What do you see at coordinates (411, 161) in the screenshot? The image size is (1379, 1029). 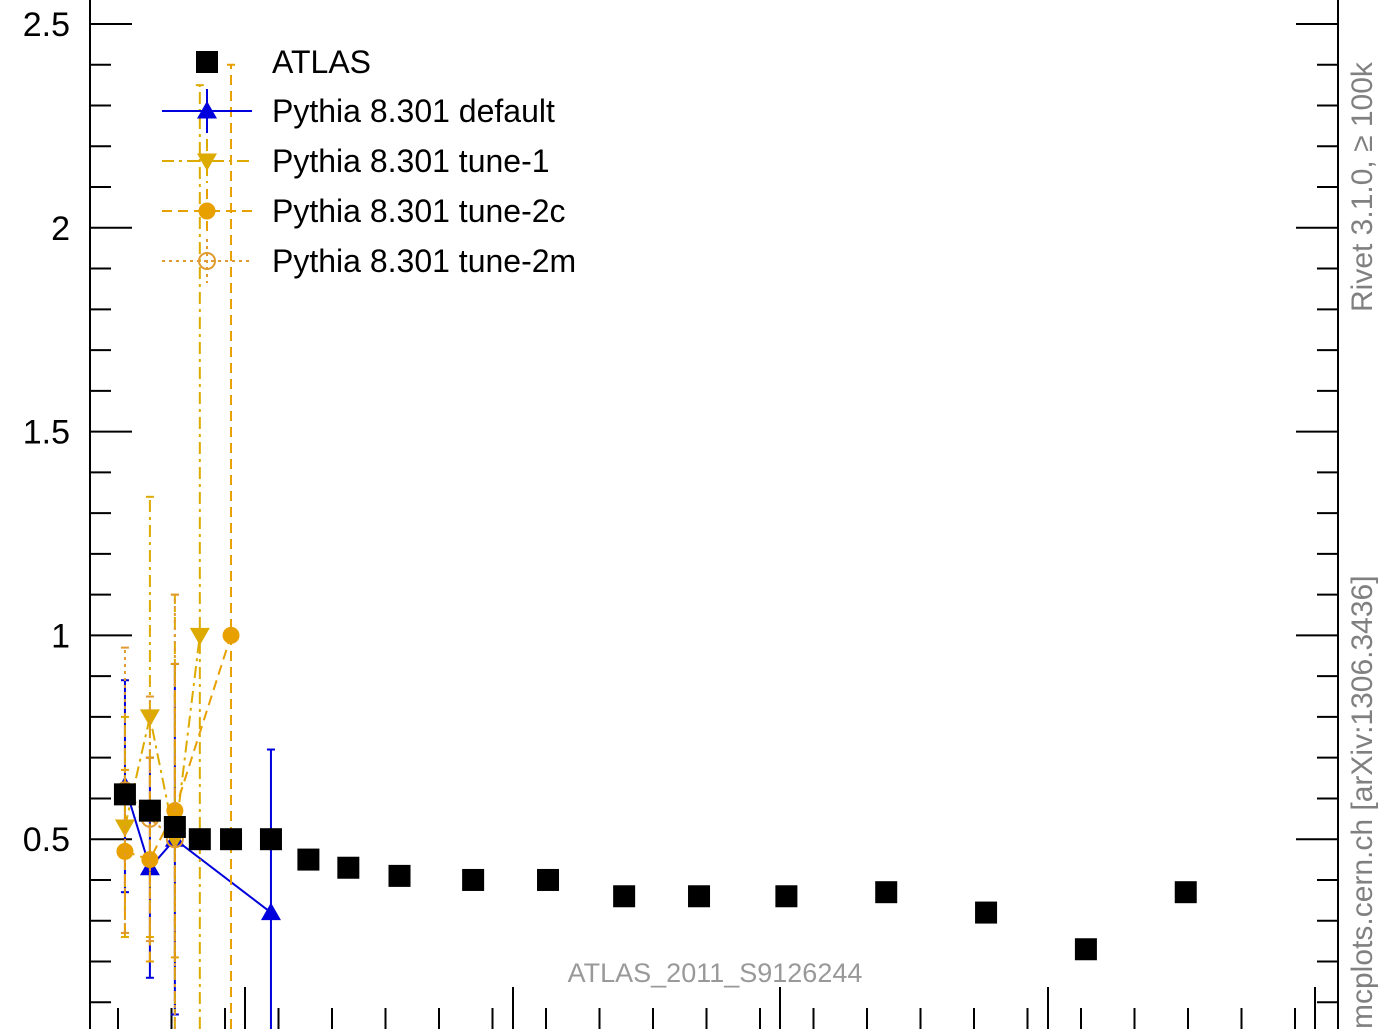 I see `legend-label: Pythia 8.301 tune-1` at bounding box center [411, 161].